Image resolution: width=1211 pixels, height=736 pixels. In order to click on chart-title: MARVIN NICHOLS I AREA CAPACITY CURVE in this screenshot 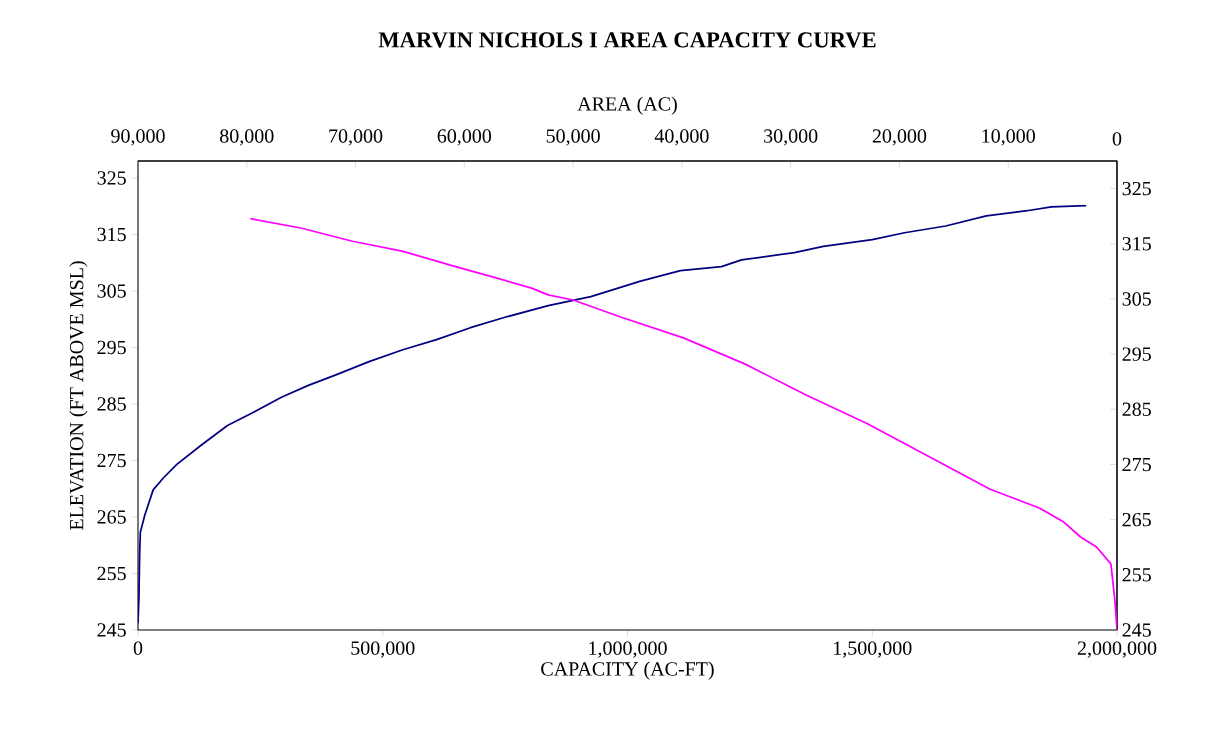, I will do `click(627, 40)`.